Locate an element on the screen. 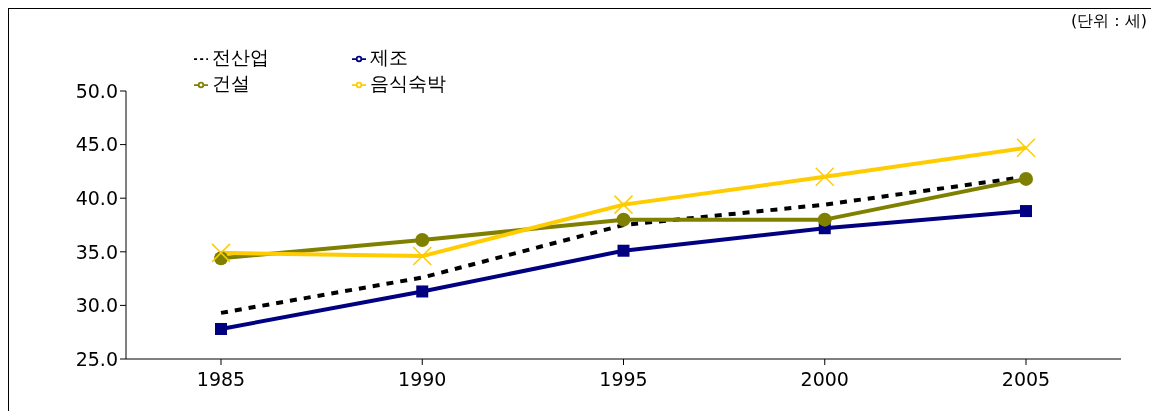 This screenshot has height=418, width=1158. legend-label: 음식숙박 is located at coordinates (408, 83).